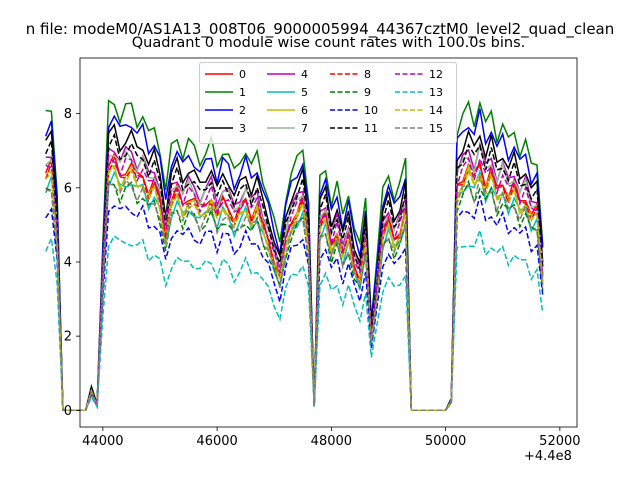 This screenshot has width=640, height=480. I want to click on legend-item-9: 9, so click(350, 92).